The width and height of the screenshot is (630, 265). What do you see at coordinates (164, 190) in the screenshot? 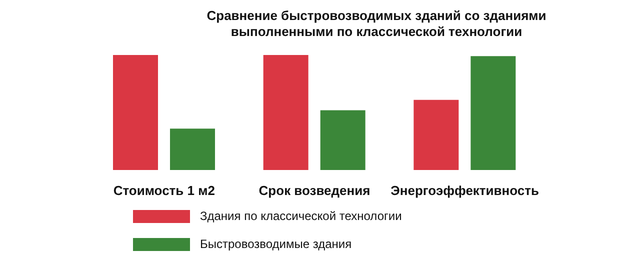
I see `x-tick-label: Стоимость 1 м2` at bounding box center [164, 190].